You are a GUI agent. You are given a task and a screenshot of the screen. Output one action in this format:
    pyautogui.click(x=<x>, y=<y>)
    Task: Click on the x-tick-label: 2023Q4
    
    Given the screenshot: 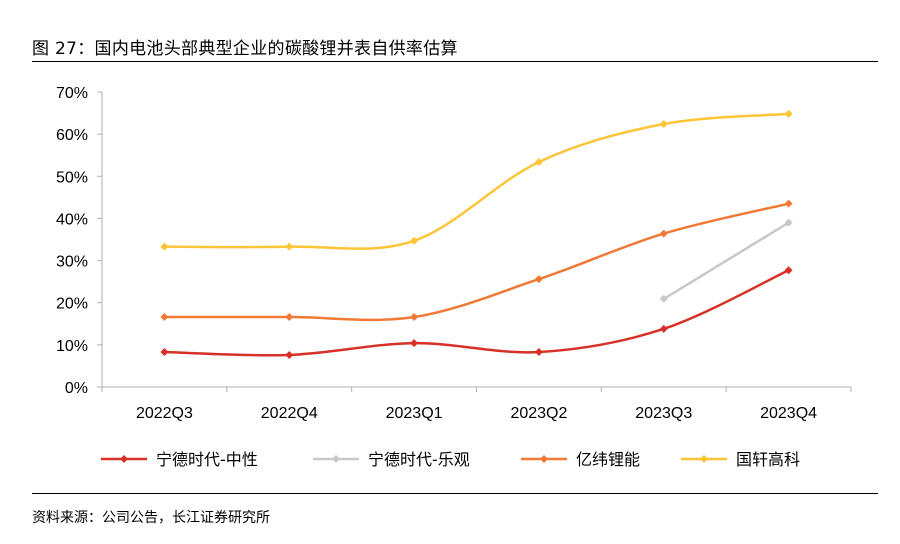 What is the action you would take?
    pyautogui.click(x=788, y=413)
    